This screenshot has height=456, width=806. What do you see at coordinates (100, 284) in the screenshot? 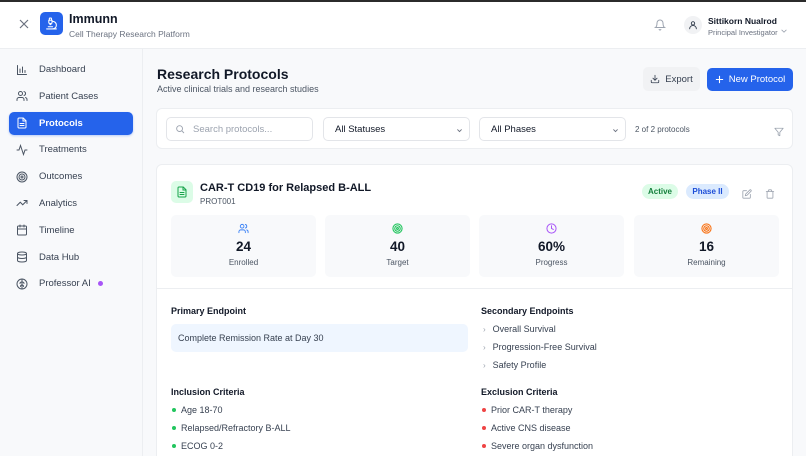
I see `notification-dot` at bounding box center [100, 284].